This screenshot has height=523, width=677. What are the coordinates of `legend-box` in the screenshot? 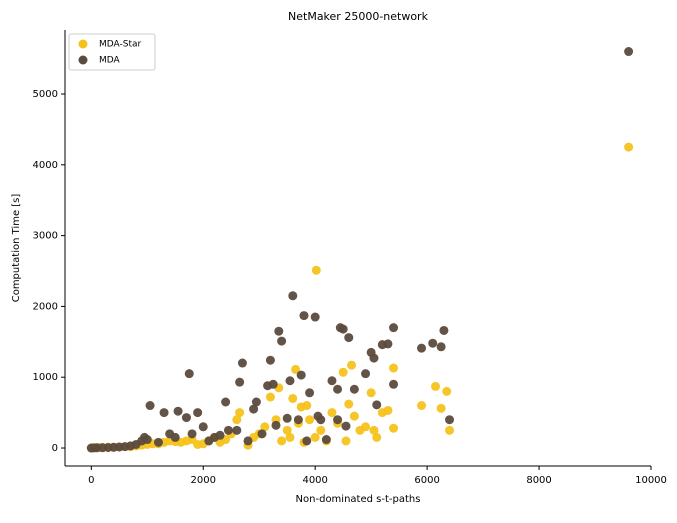 It's located at (112, 52).